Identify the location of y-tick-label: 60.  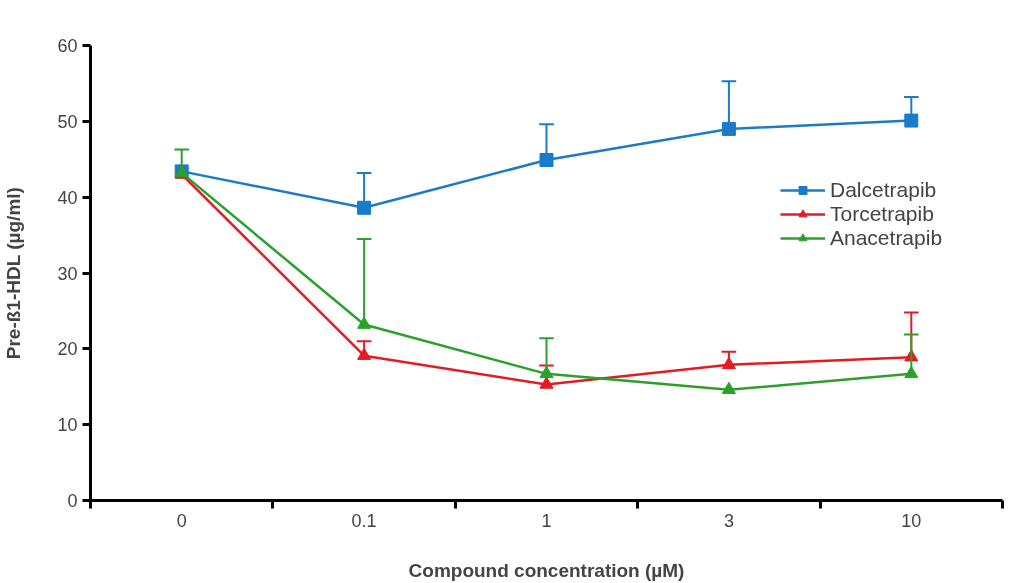
(67, 46).